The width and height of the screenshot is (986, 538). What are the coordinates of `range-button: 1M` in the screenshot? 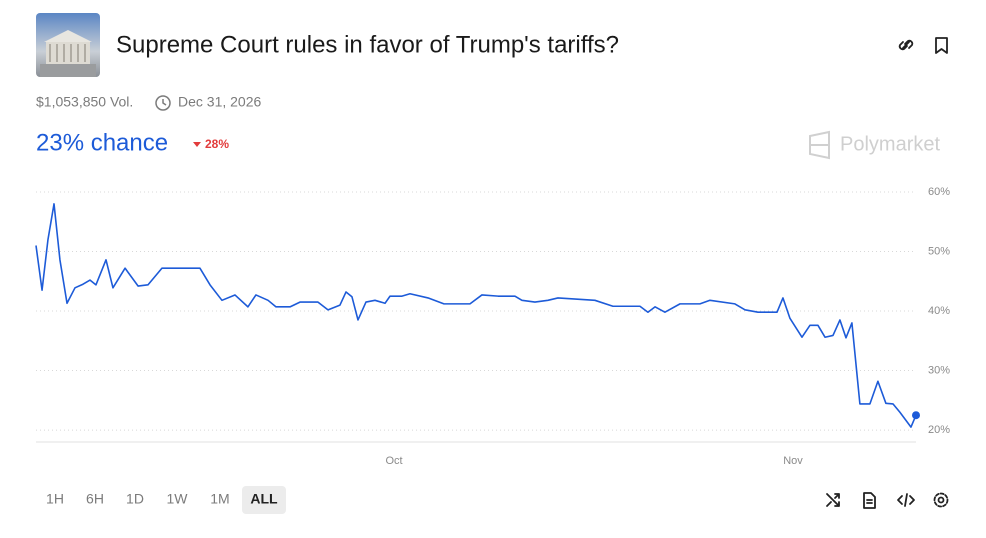 It's located at (219, 499).